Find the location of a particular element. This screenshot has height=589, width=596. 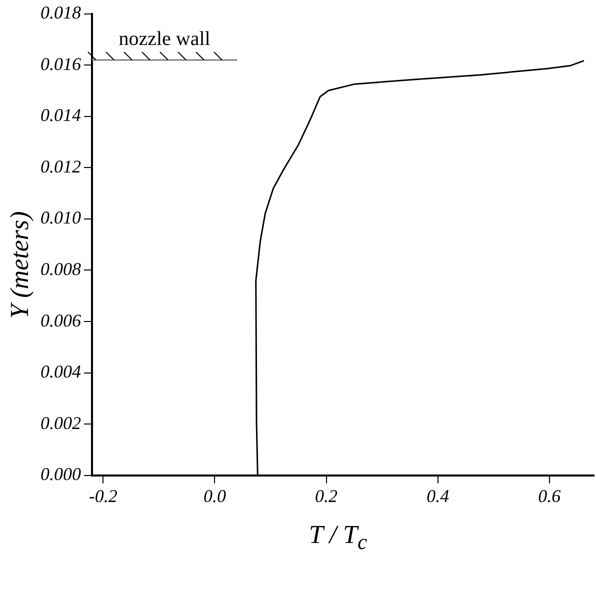

y-tick-label: 0.000 is located at coordinates (60, 474).